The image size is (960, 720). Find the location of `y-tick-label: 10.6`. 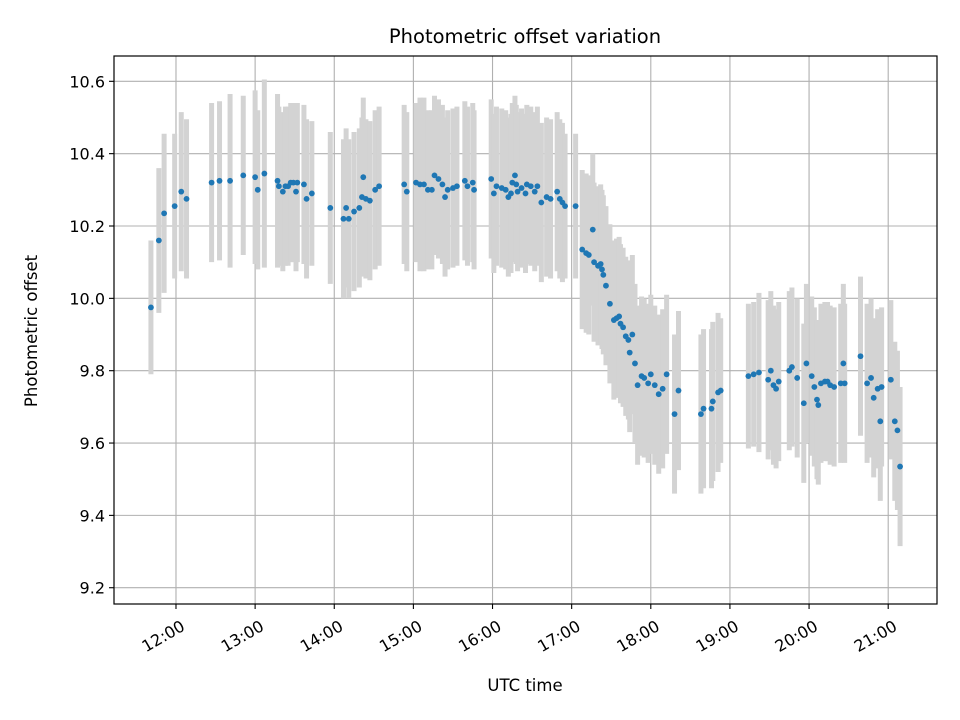

y-tick-label: 10.6 is located at coordinates (87, 81).